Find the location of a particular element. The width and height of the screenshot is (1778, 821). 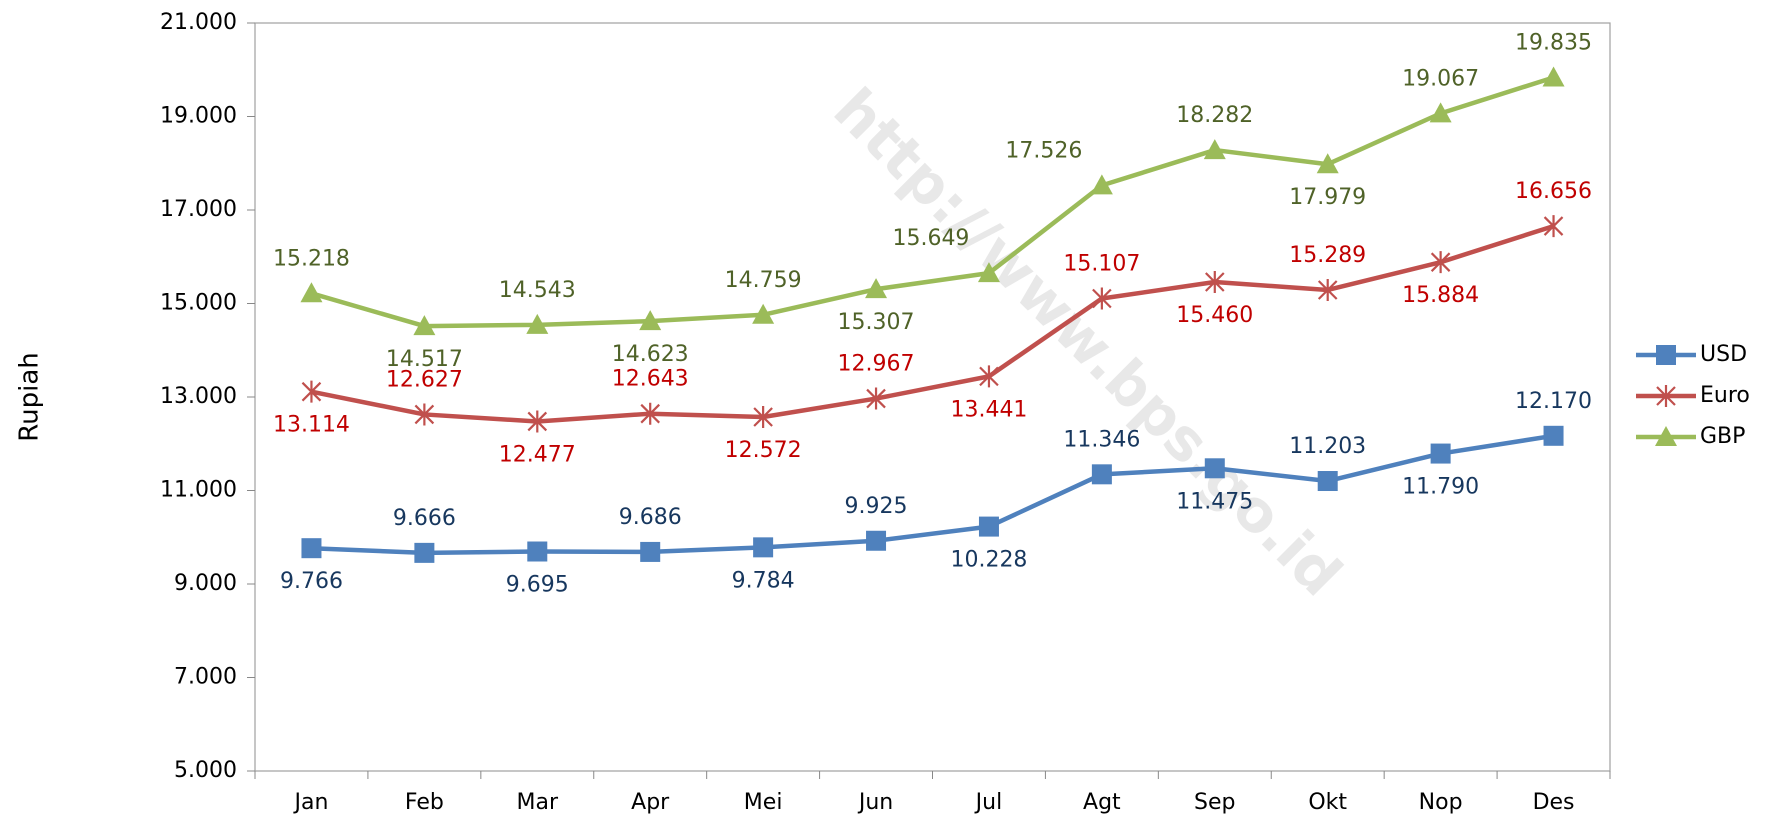

data-label: 17.979 is located at coordinates (1327, 197).